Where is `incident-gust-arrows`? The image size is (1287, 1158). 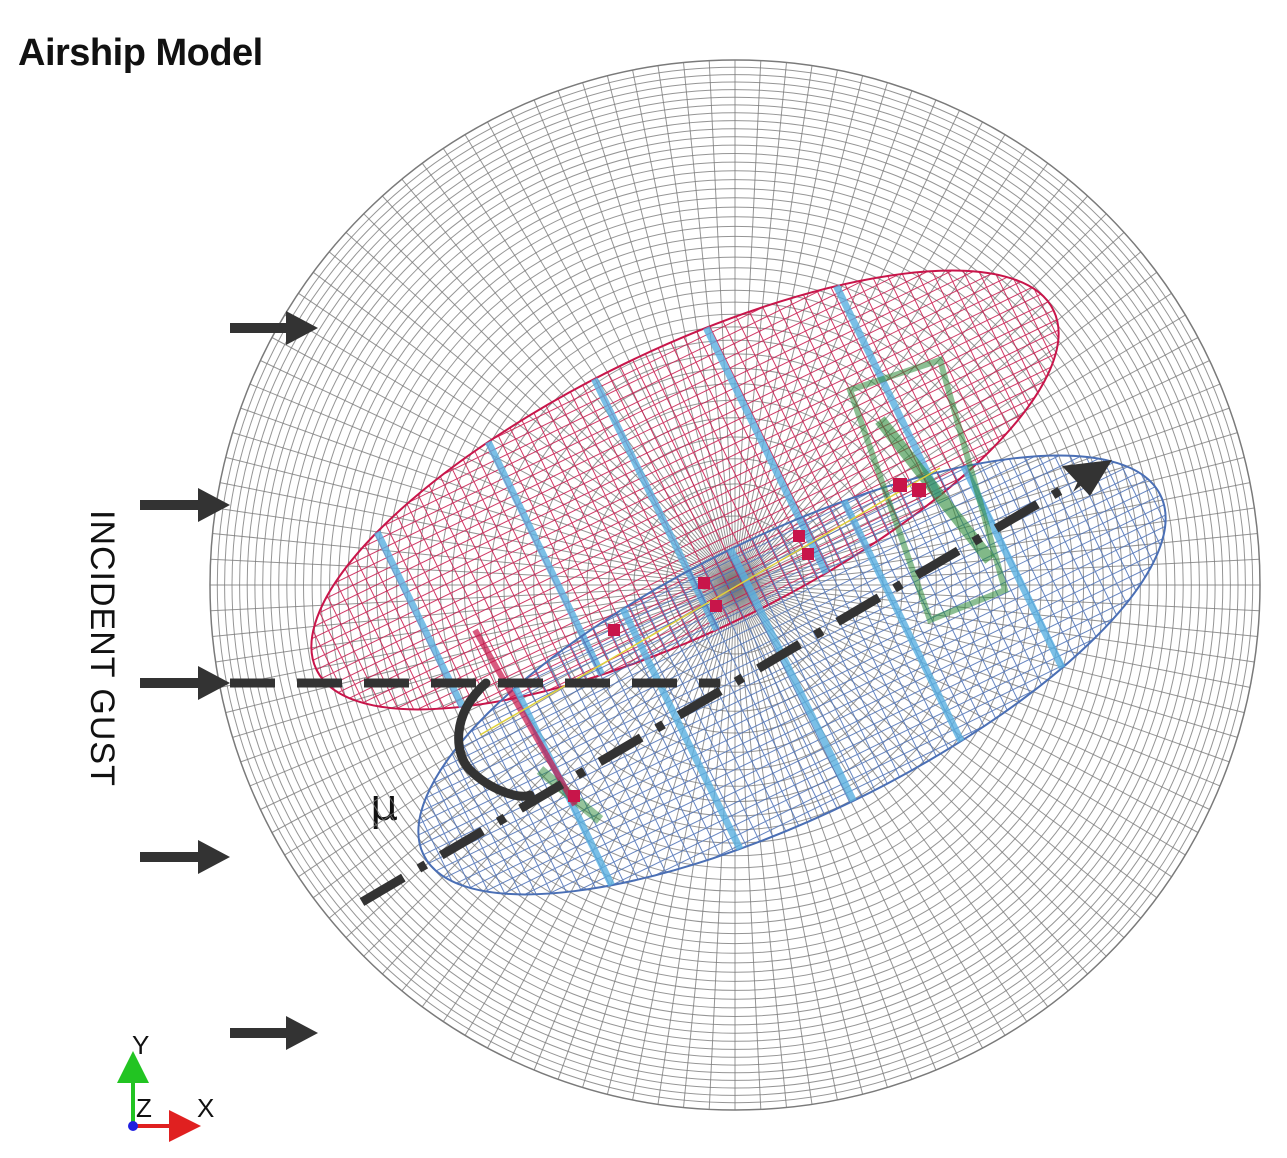 incident-gust-arrows is located at coordinates (229, 680).